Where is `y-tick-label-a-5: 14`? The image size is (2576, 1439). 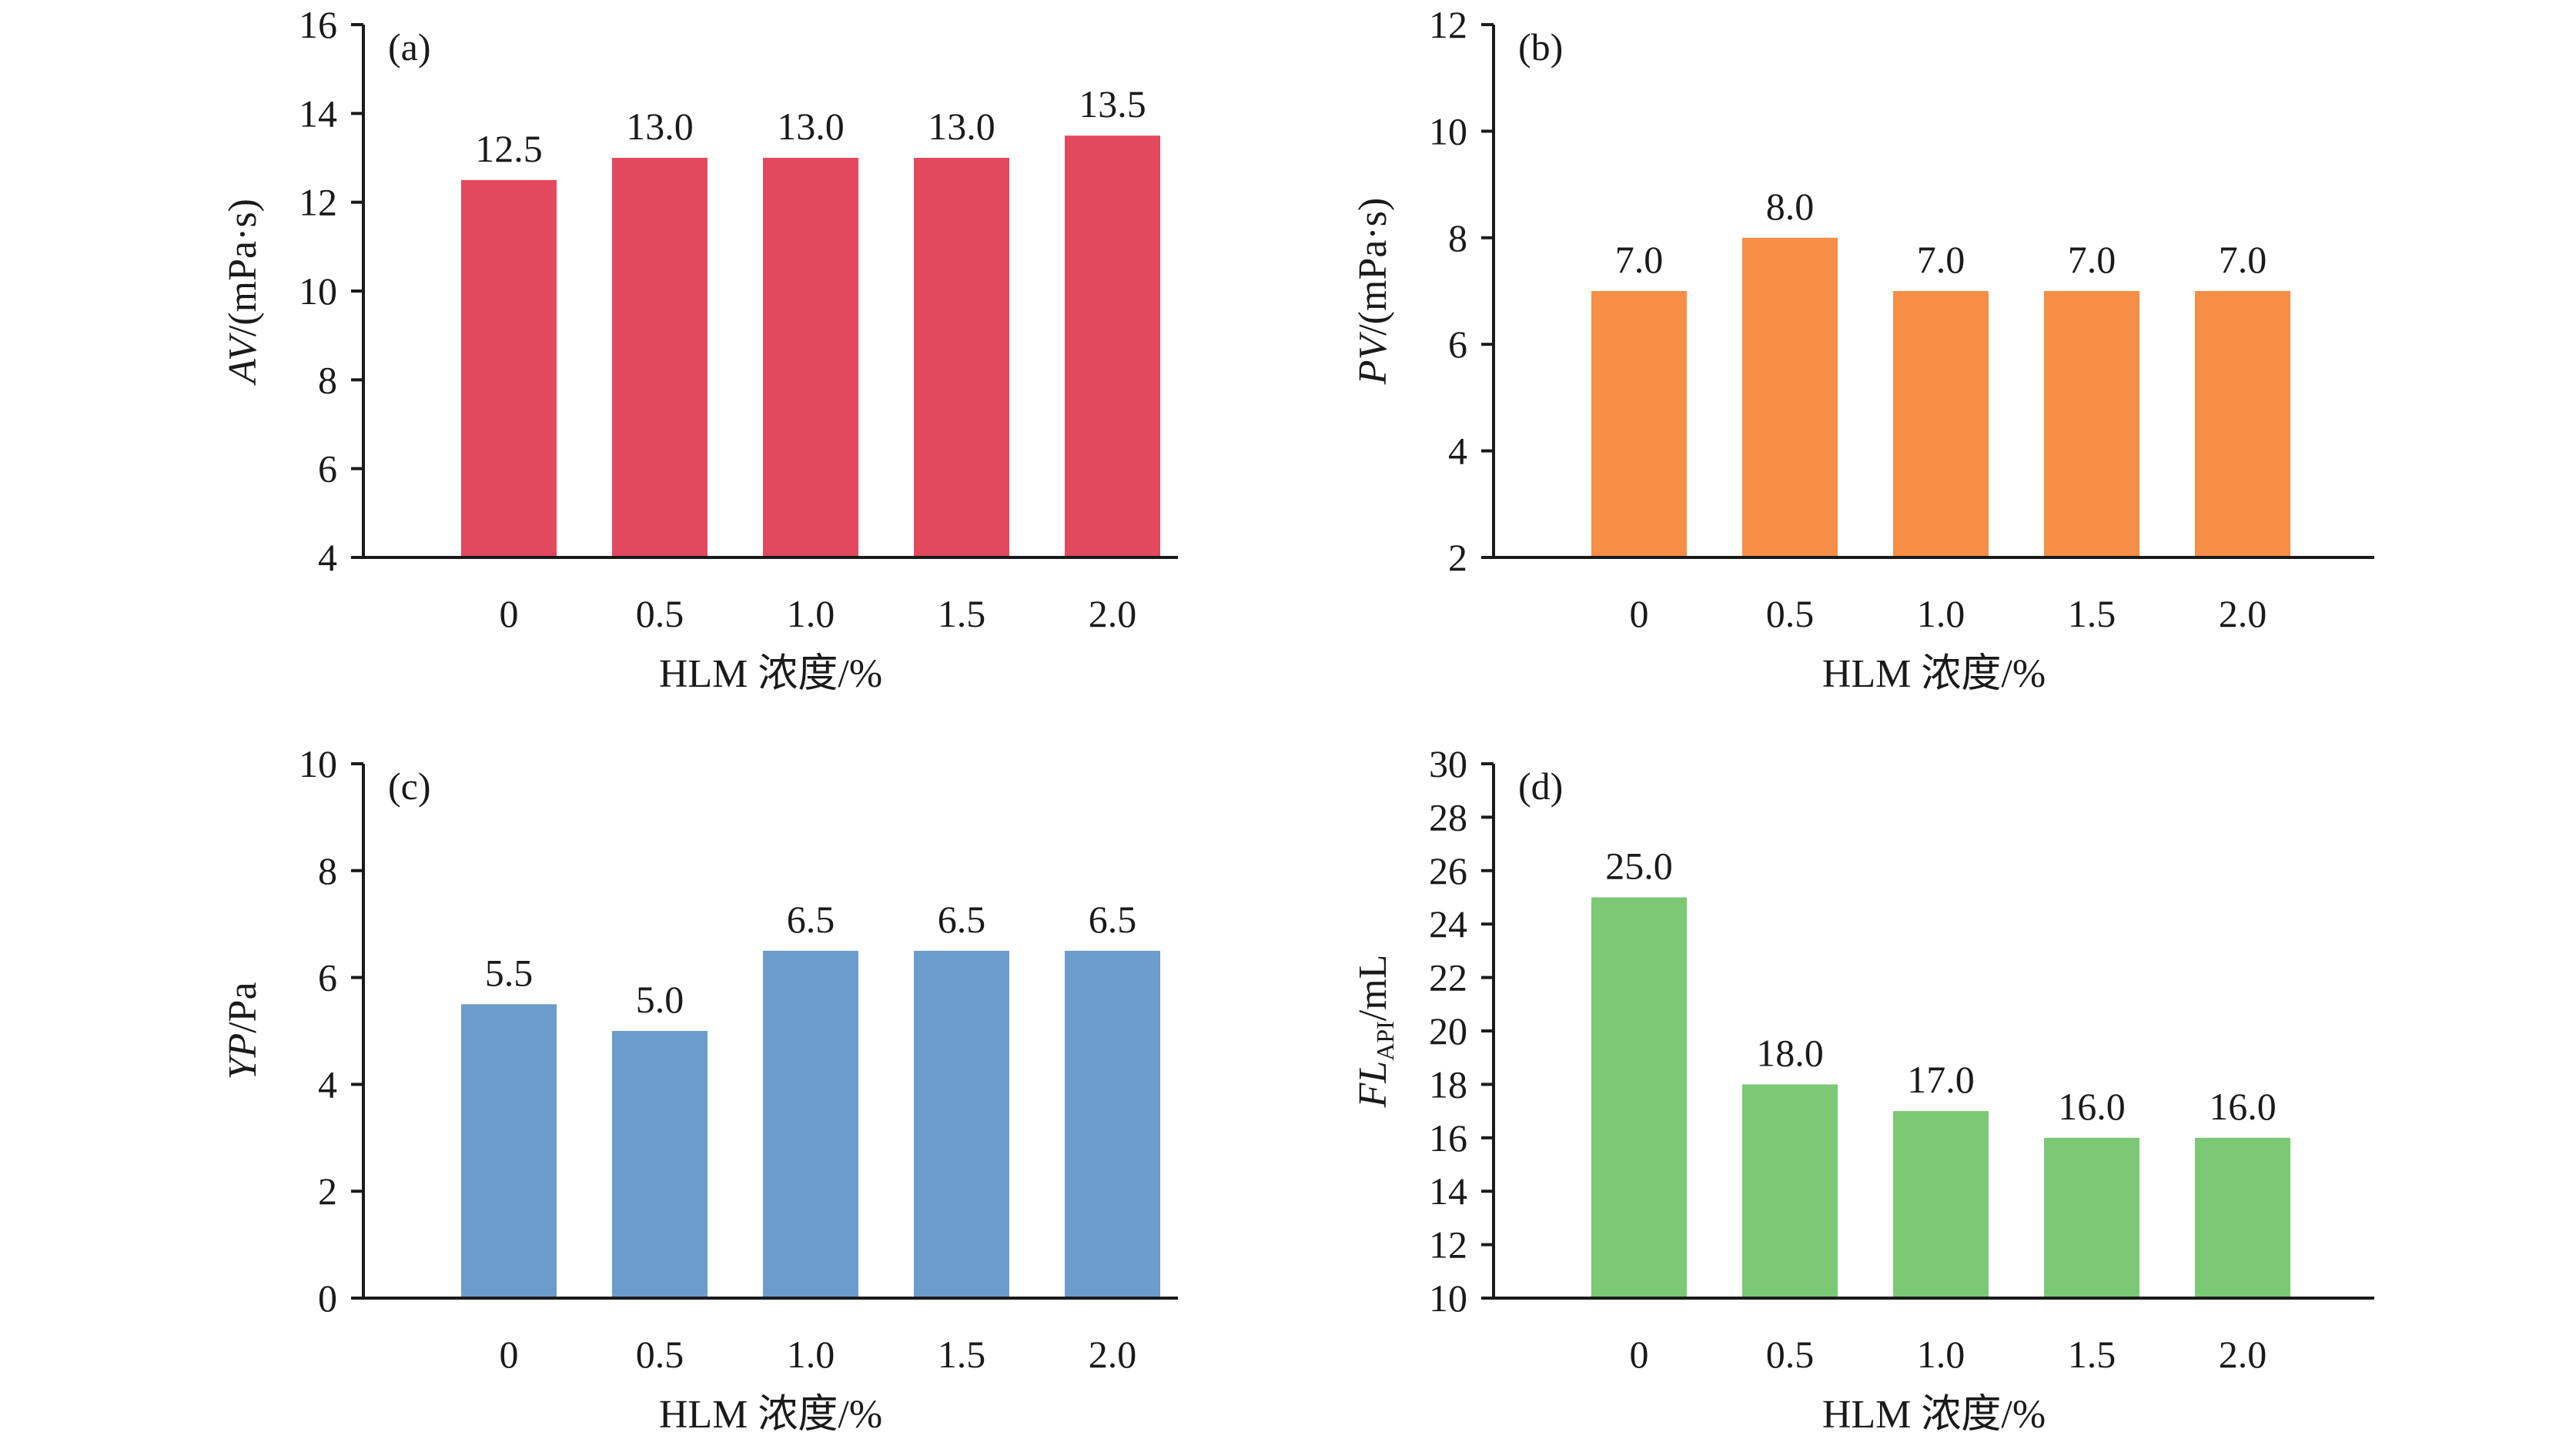
y-tick-label-a-5: 14 is located at coordinates (318, 113).